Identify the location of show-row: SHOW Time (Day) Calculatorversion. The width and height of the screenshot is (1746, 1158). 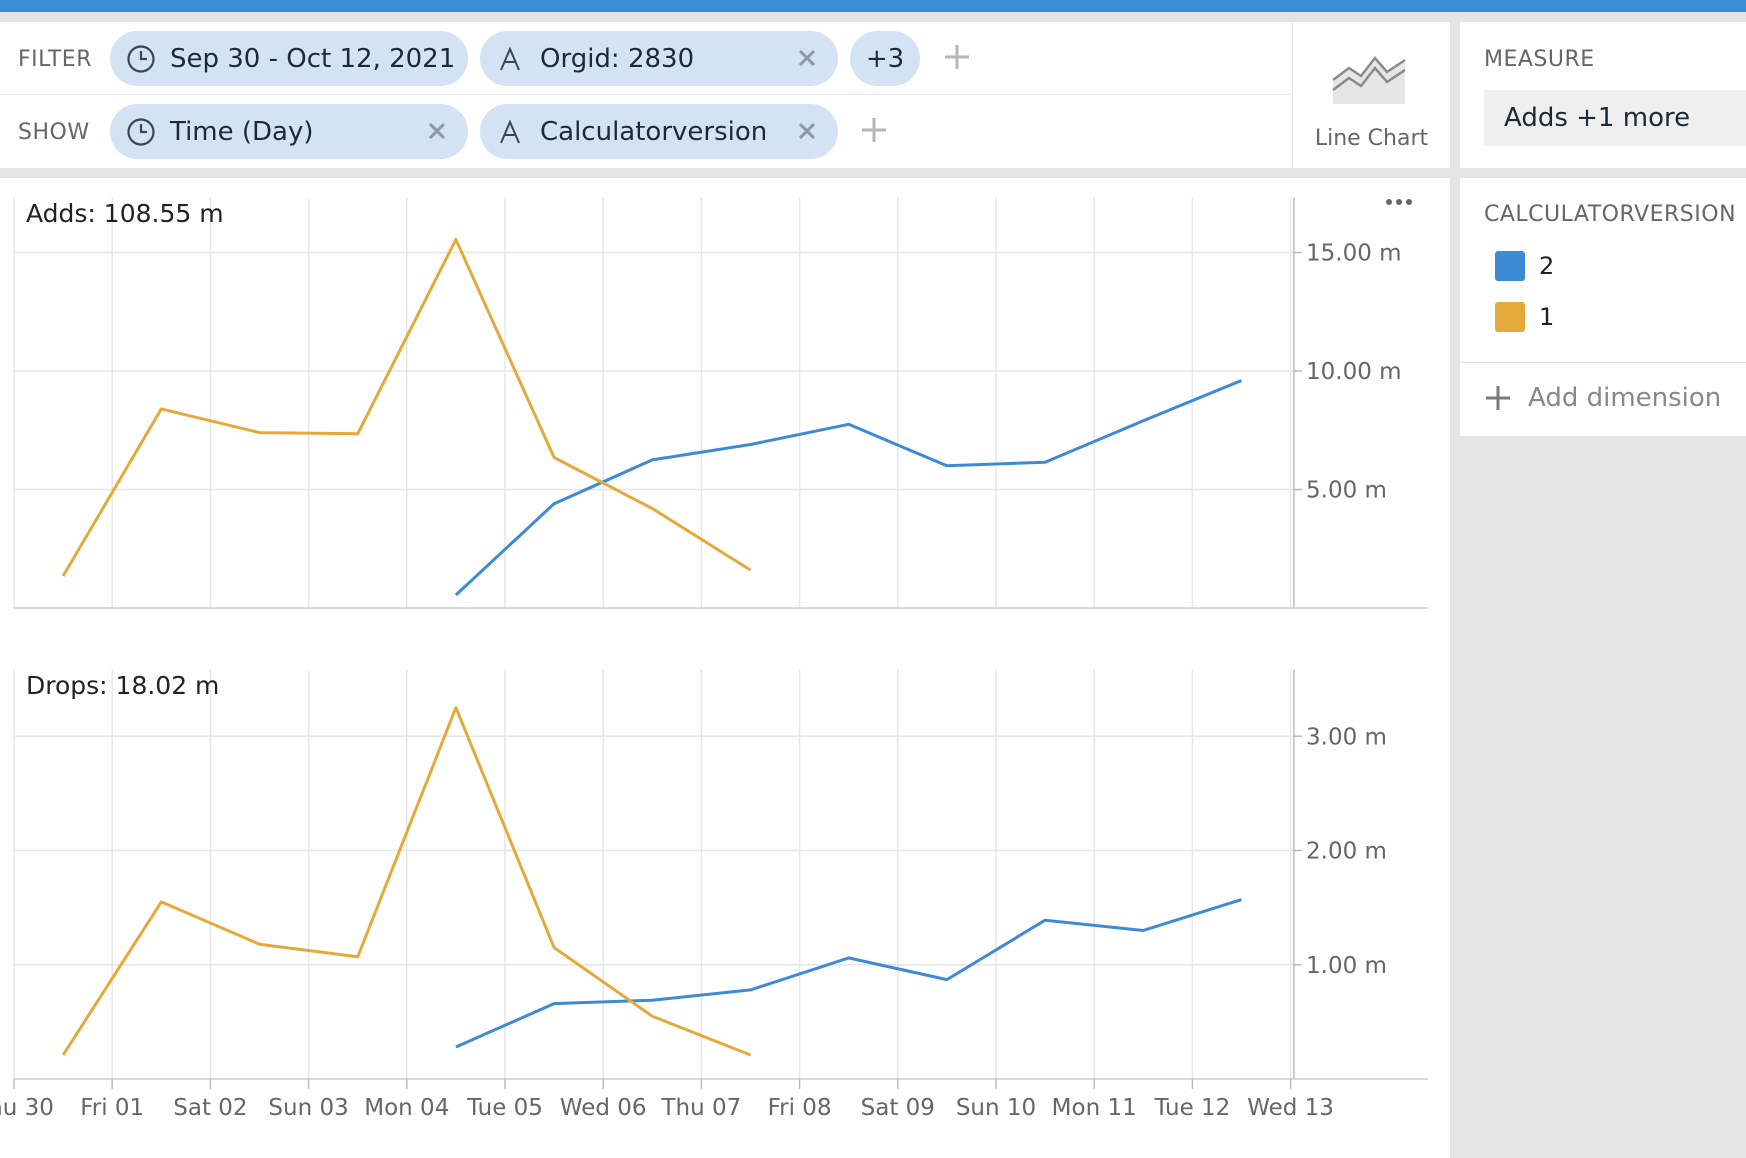
(646, 131).